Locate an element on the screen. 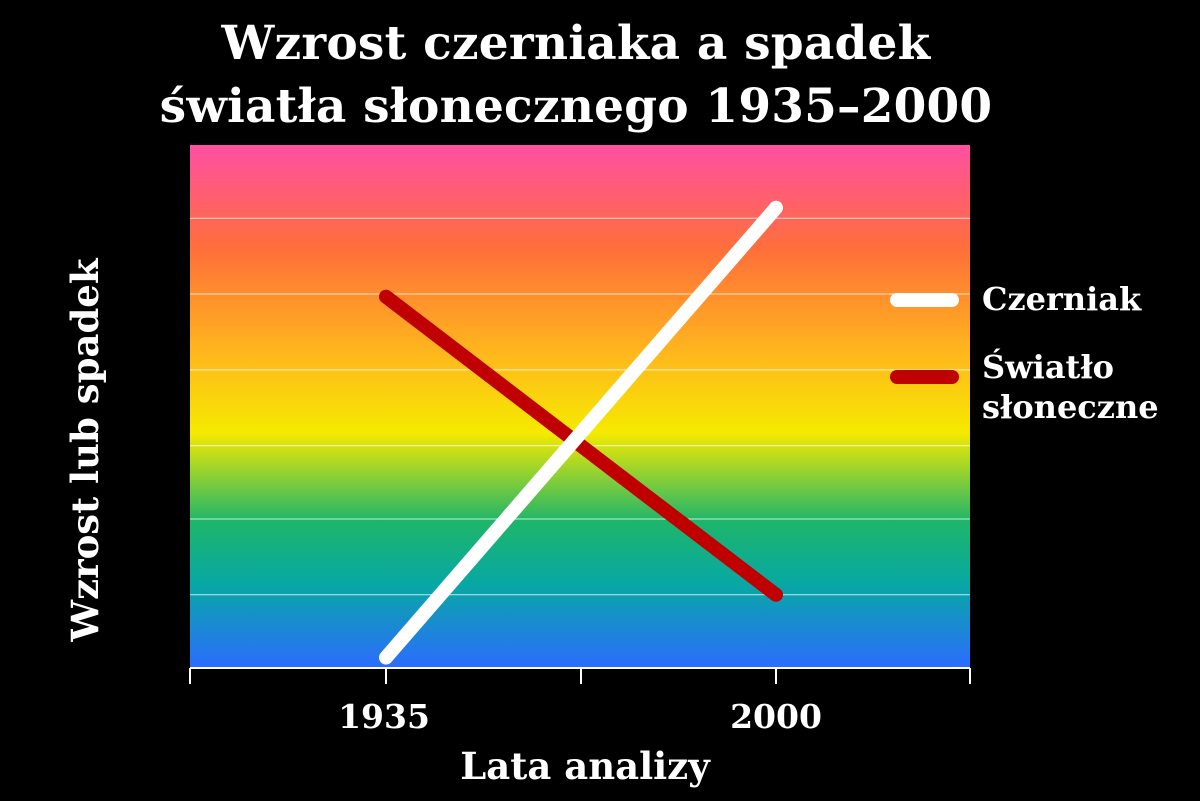 The image size is (1200, 801). chart-title-line-2: światła słonecznego 1935–2000 is located at coordinates (576, 106).